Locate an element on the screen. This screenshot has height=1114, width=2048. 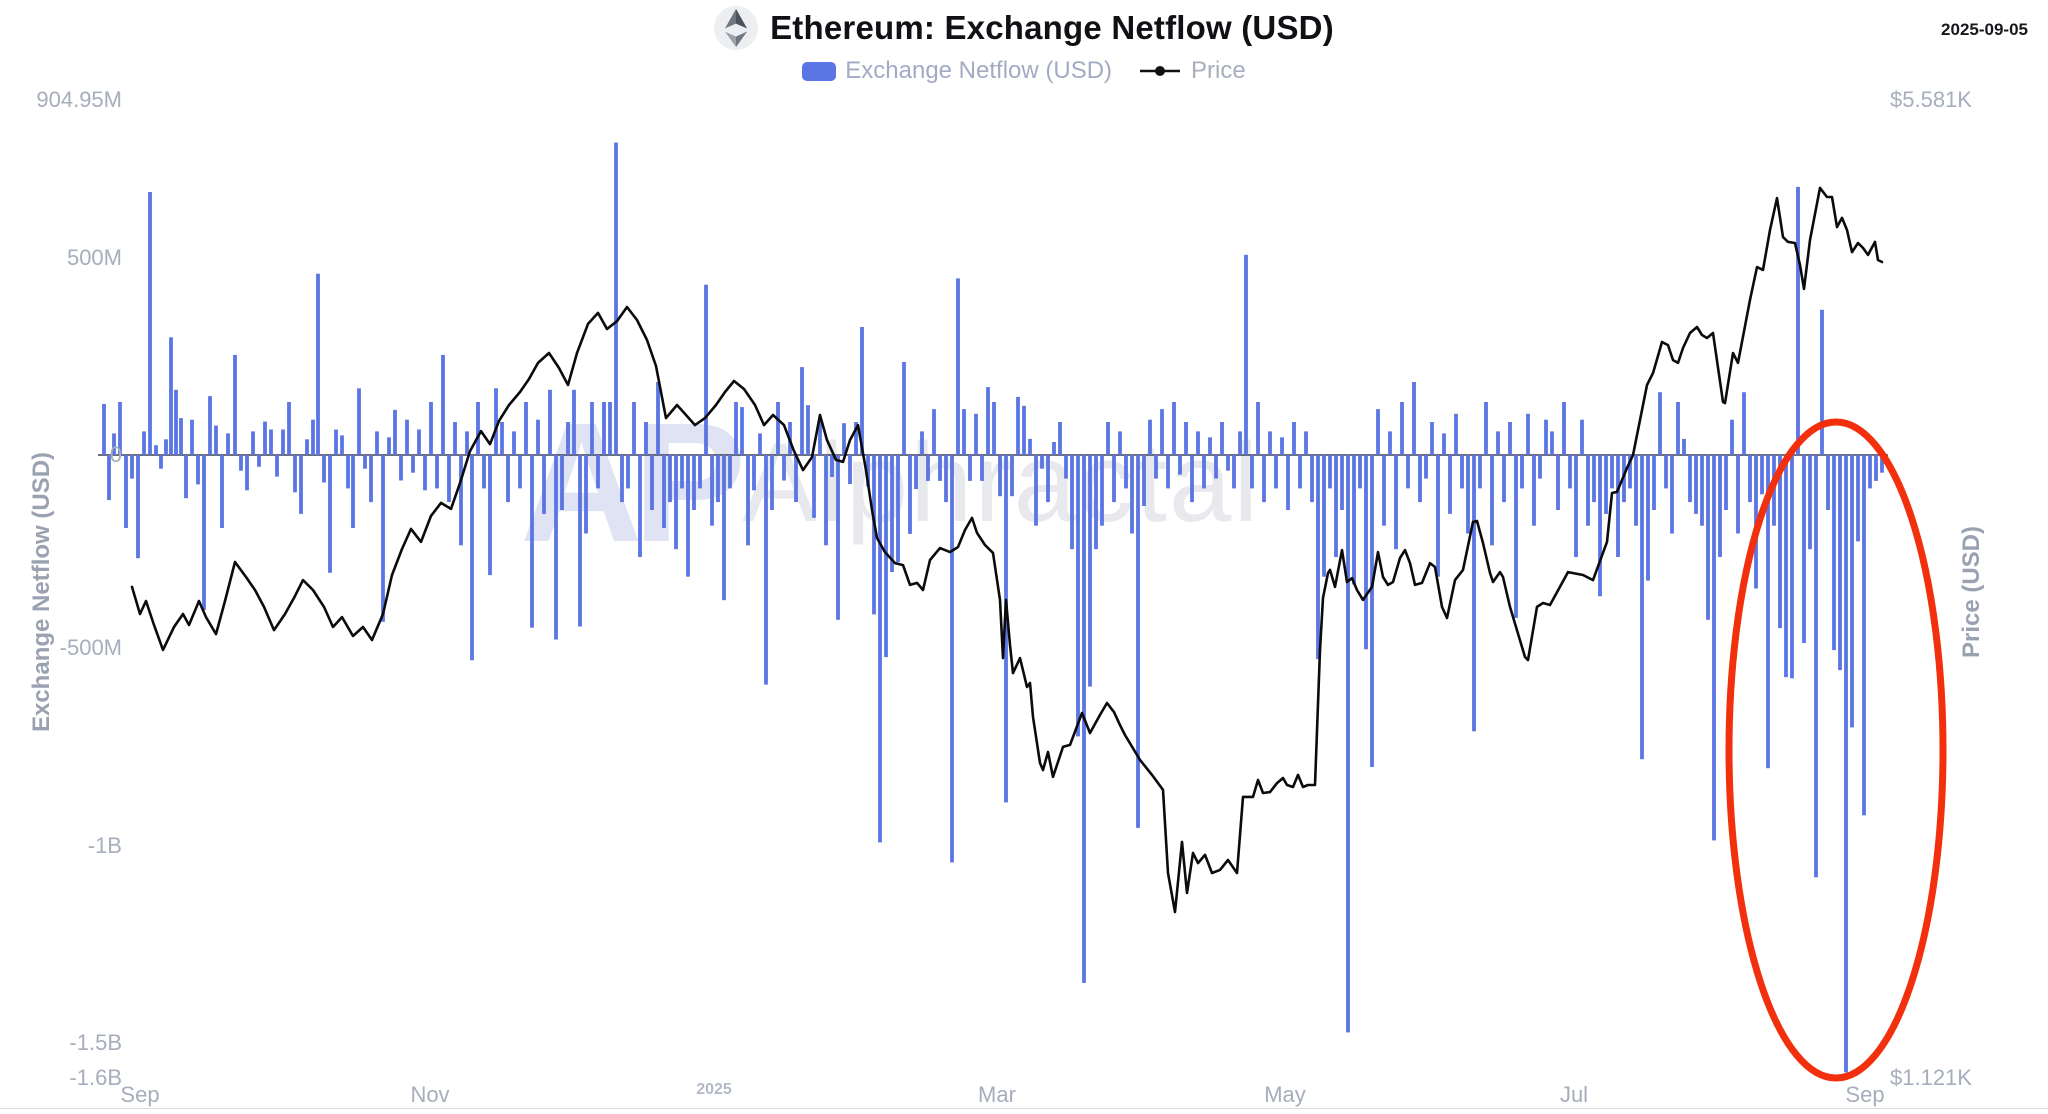
ethereum-icon is located at coordinates (736, 28).